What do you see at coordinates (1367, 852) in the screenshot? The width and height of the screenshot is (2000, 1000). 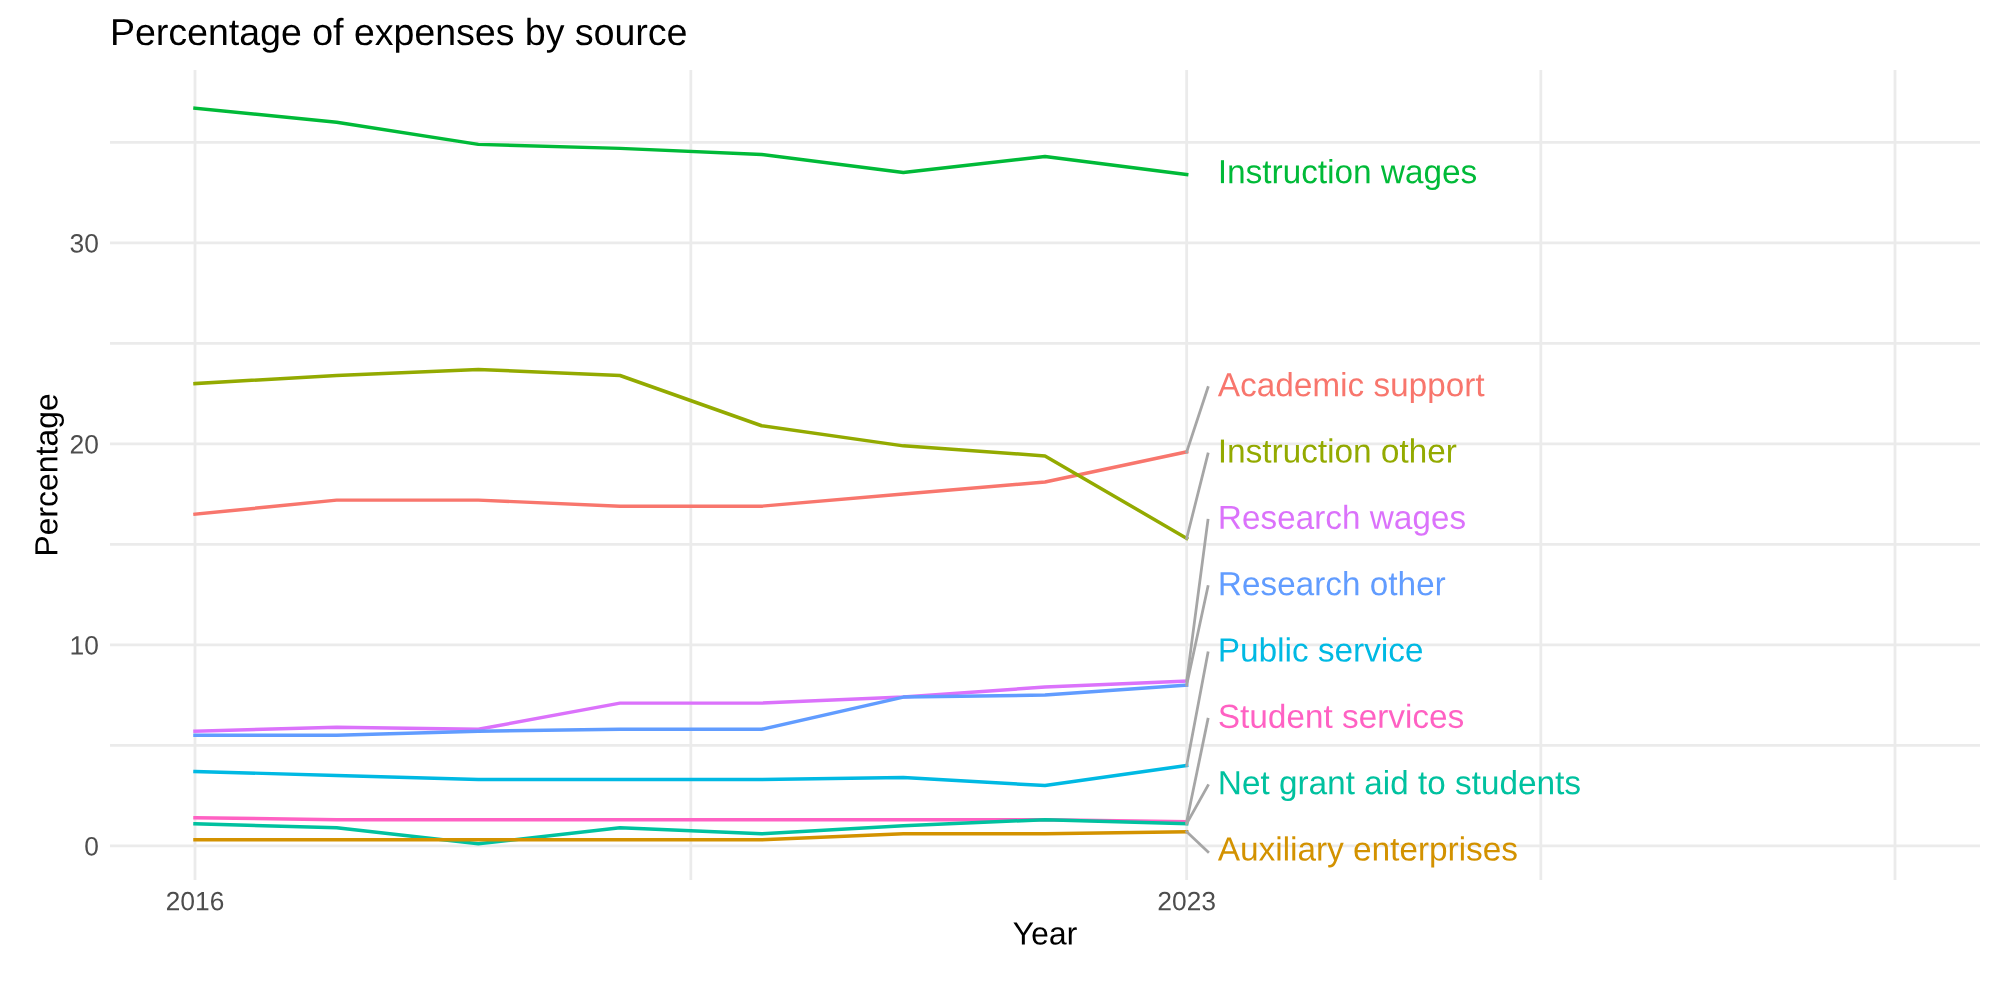 I see `series-label: Auxiliary enterprises` at bounding box center [1367, 852].